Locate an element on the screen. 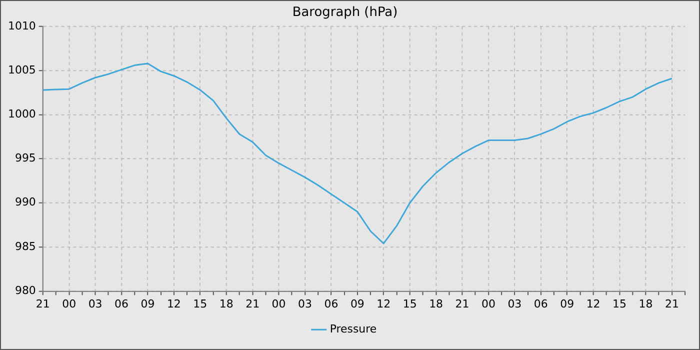 This screenshot has height=350, width=700. y-tick-label: 1010 is located at coordinates (22, 25).